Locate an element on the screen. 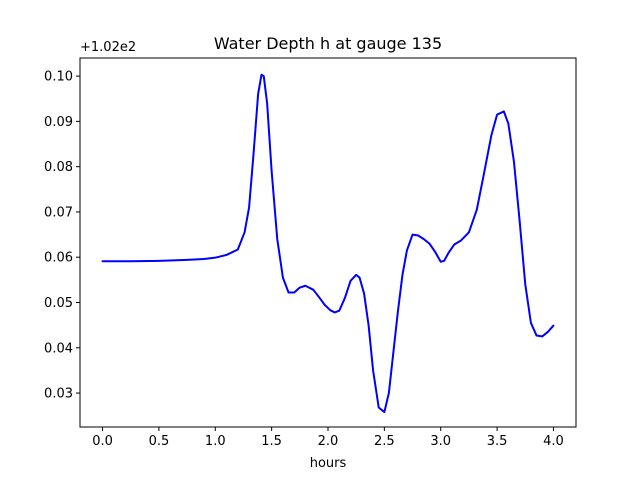 This screenshot has width=640, height=480. x-axis-label: hours is located at coordinates (328, 463).